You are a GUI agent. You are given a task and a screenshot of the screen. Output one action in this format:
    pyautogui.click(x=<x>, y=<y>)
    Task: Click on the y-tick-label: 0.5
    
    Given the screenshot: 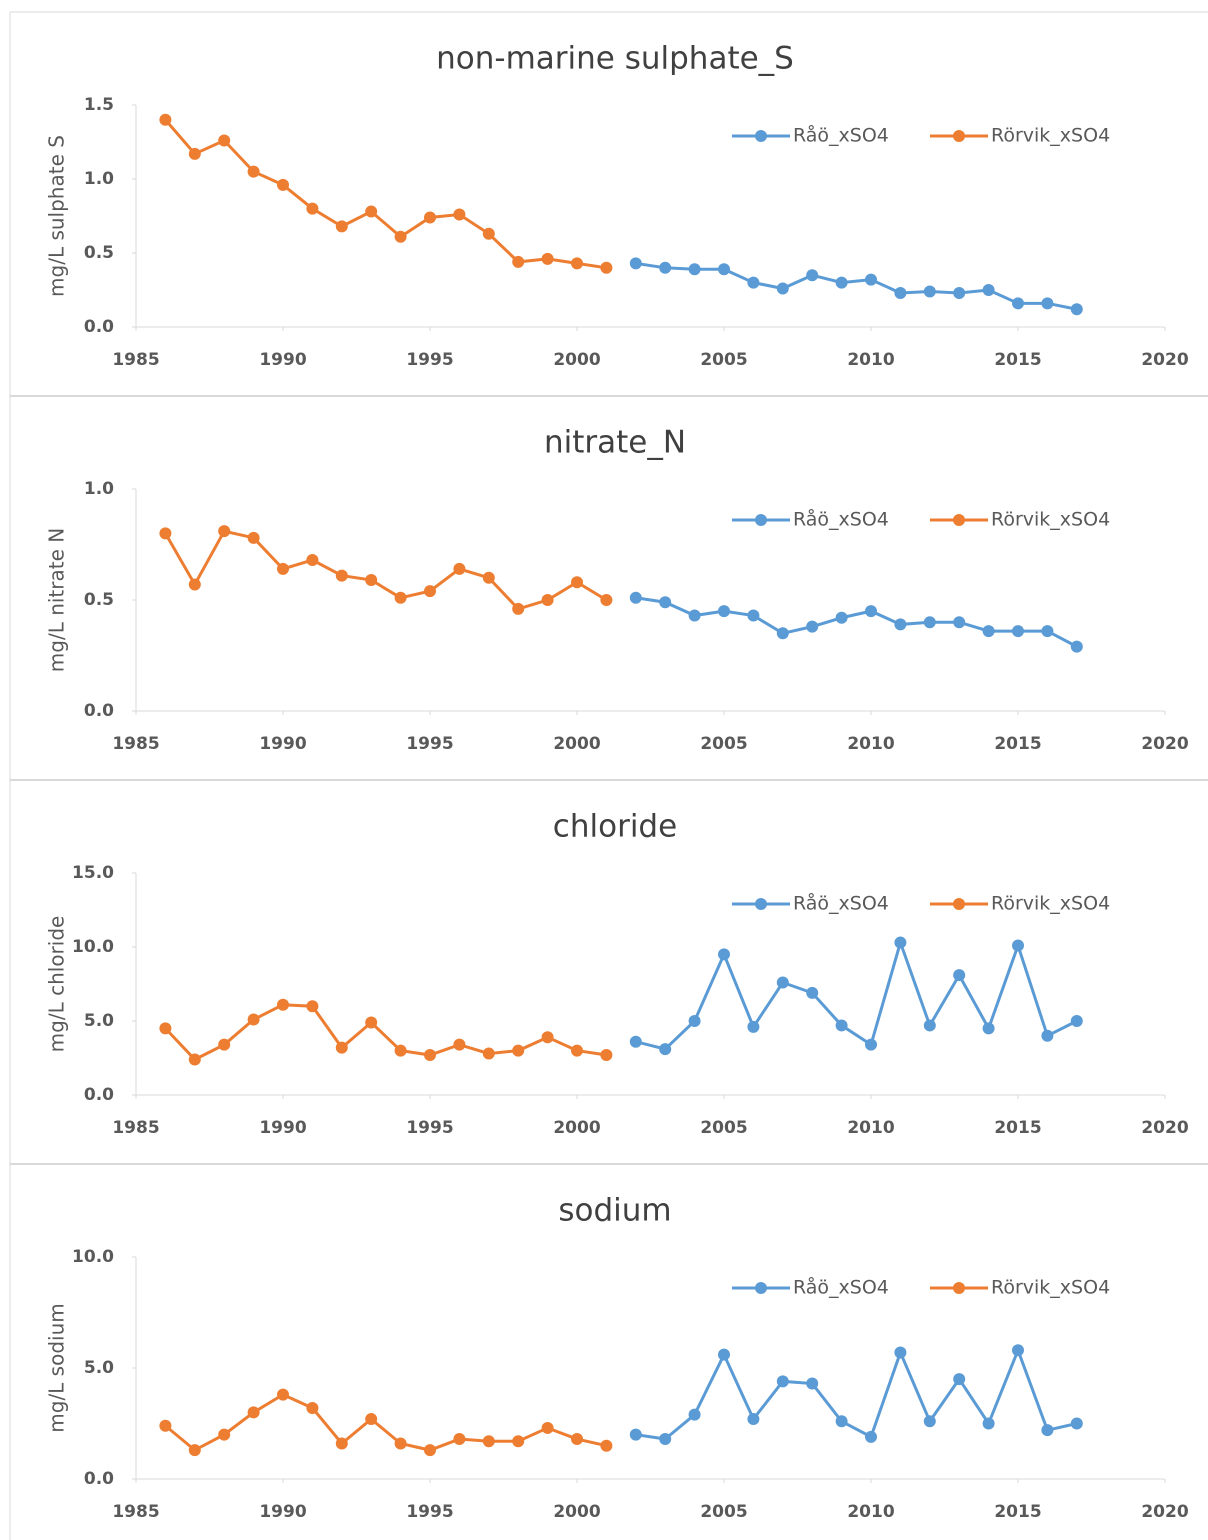 What is the action you would take?
    pyautogui.click(x=99, y=600)
    